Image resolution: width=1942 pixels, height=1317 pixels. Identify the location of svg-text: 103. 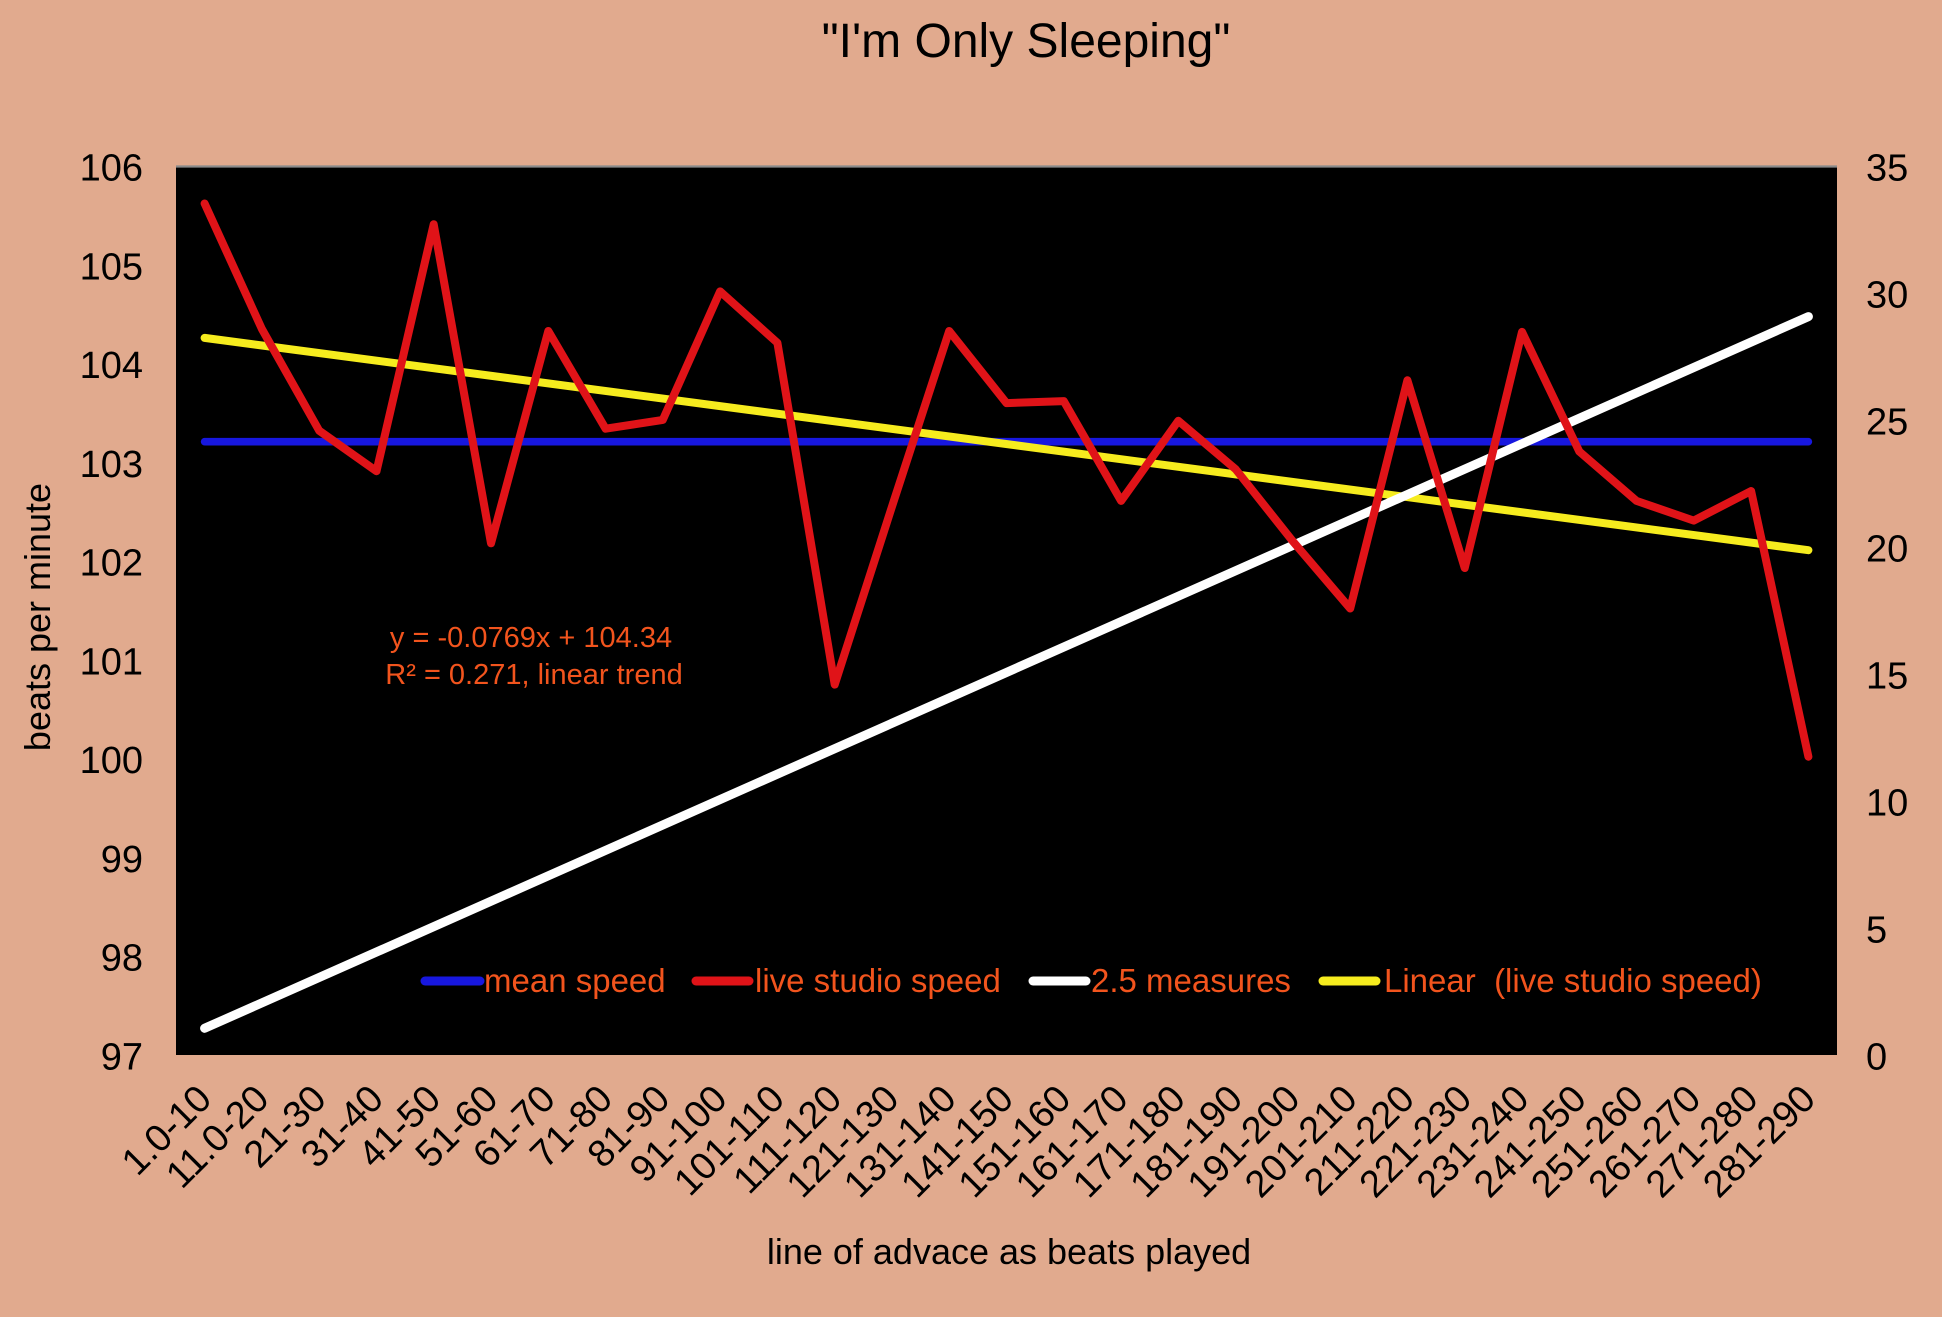
(111, 465).